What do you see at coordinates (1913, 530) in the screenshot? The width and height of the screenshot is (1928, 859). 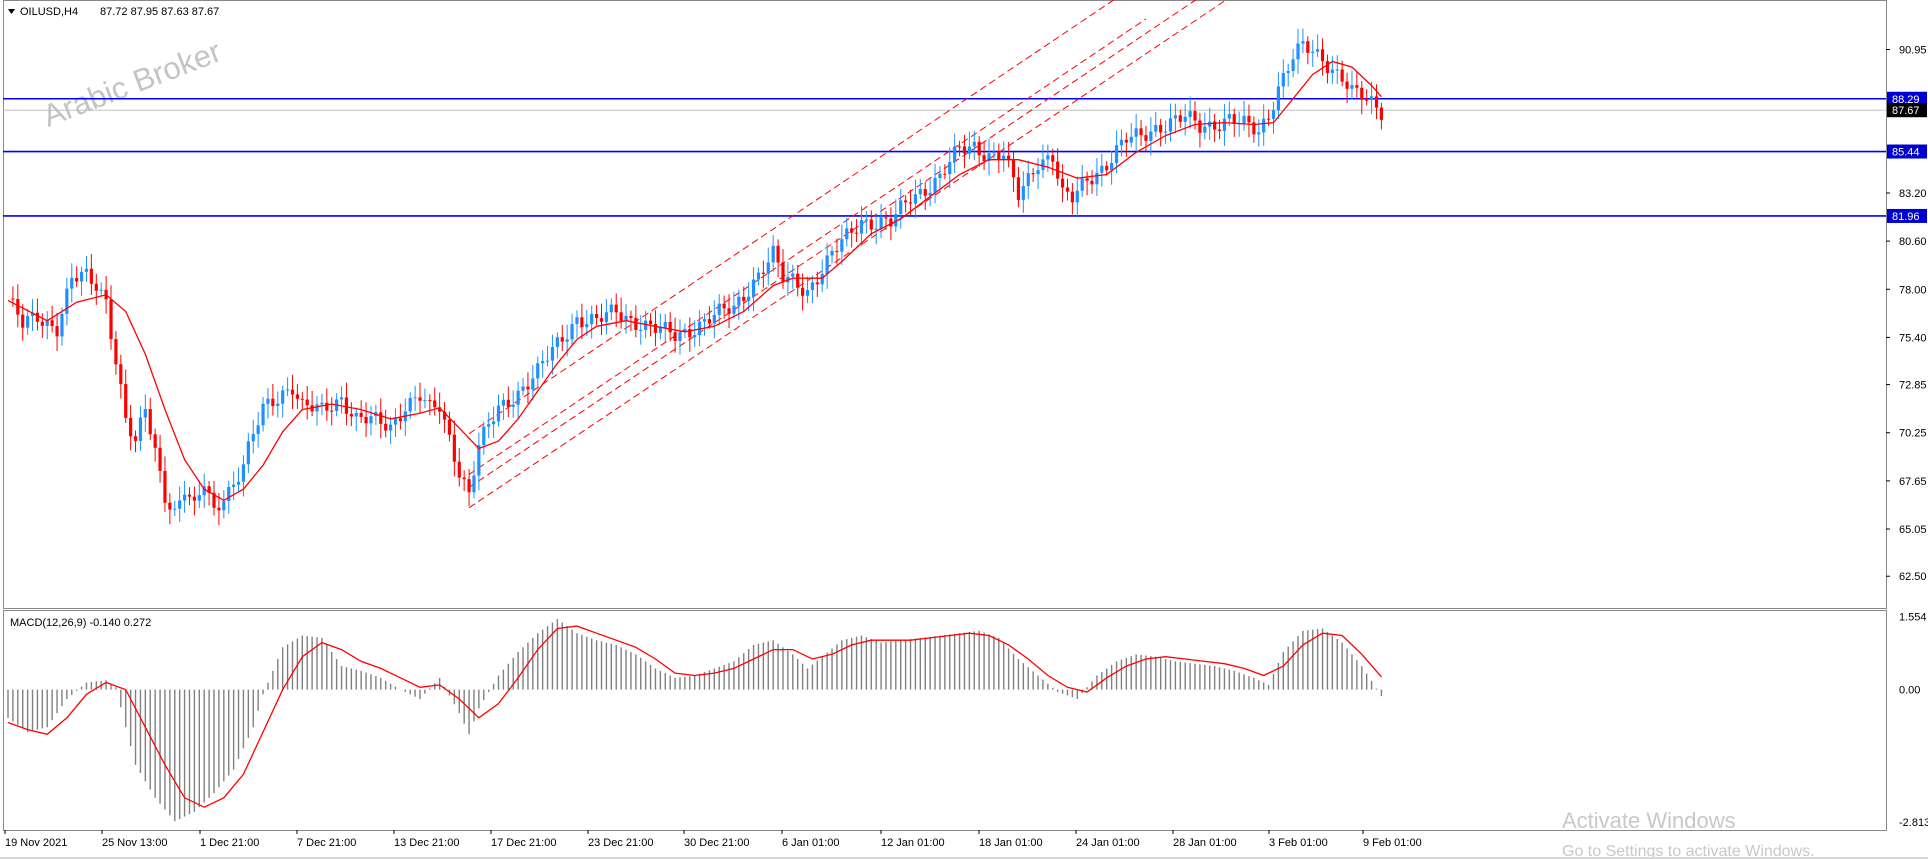 I see `y-tick-label: 65.05` at bounding box center [1913, 530].